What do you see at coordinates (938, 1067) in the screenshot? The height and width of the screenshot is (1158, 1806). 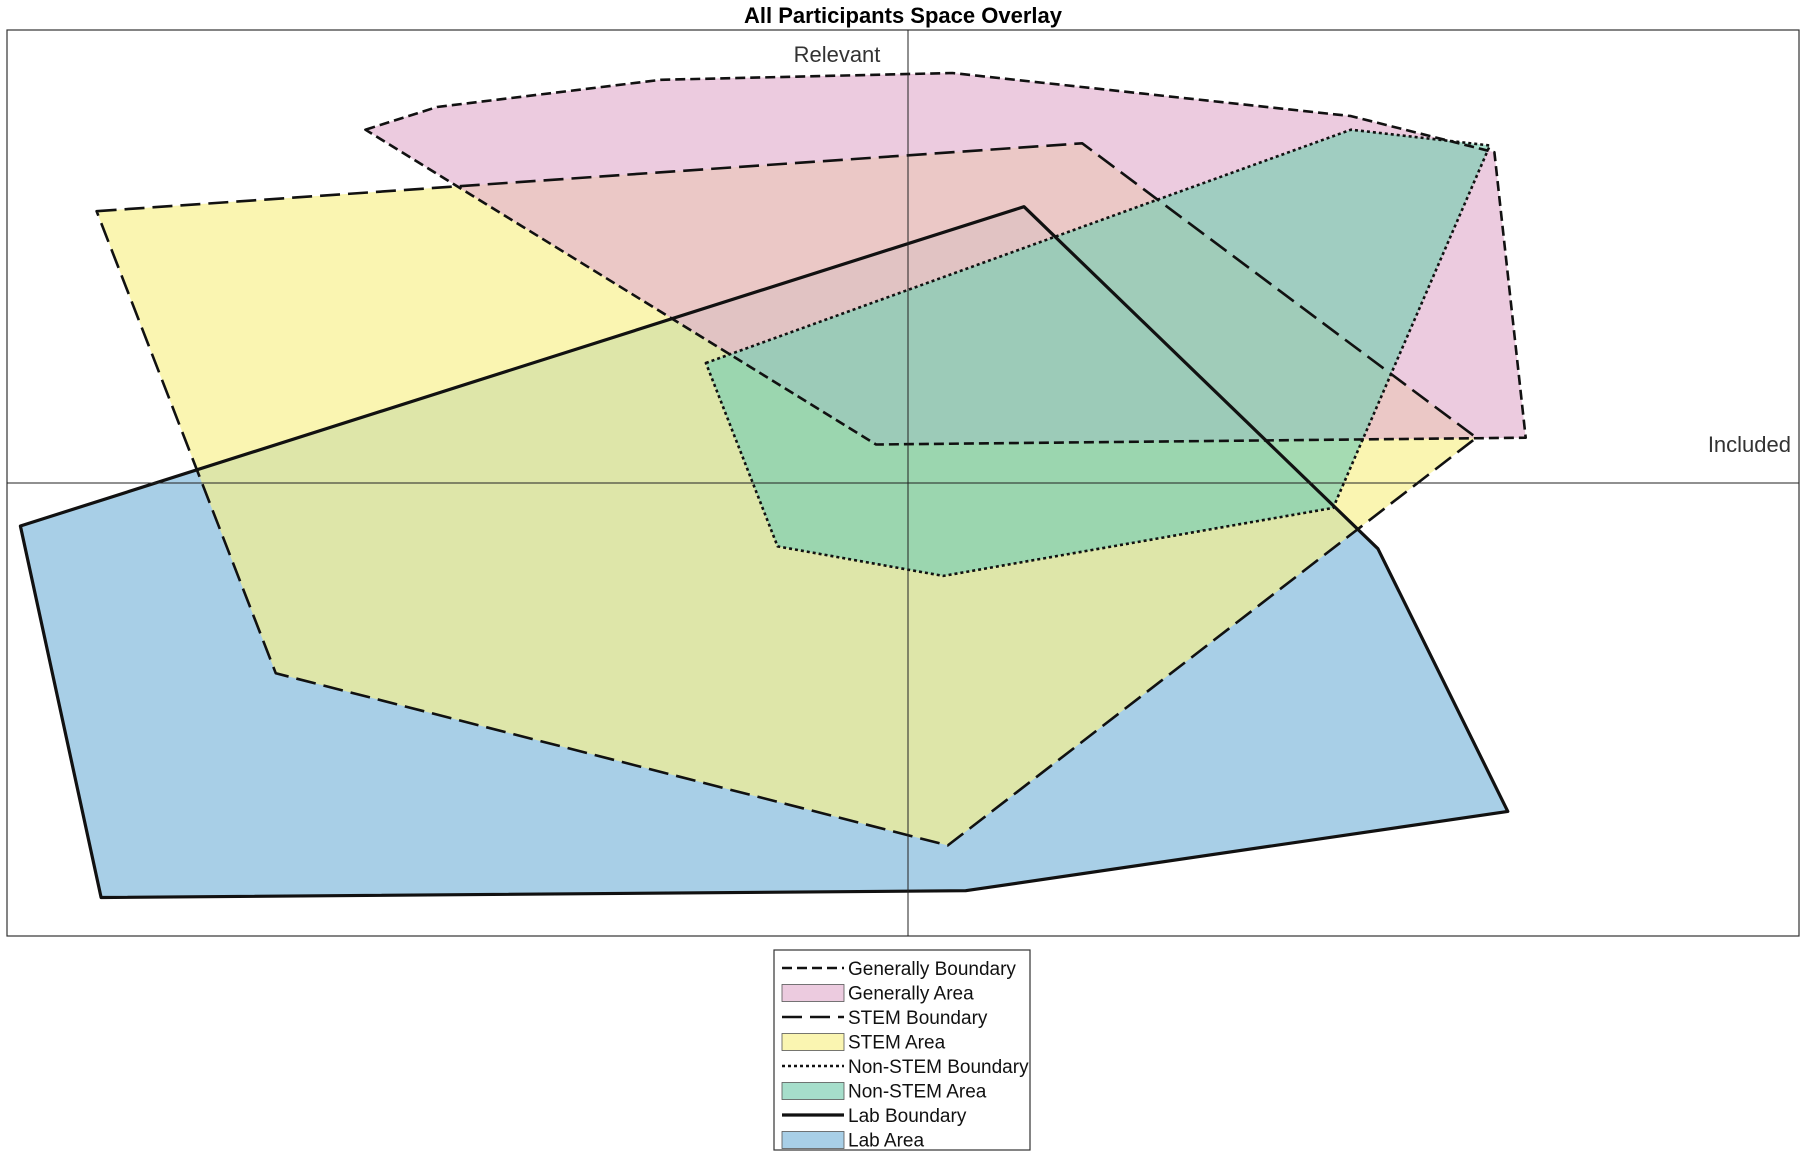 I see `legend-non-stem-boundary-label: Non-STEM Boundary` at bounding box center [938, 1067].